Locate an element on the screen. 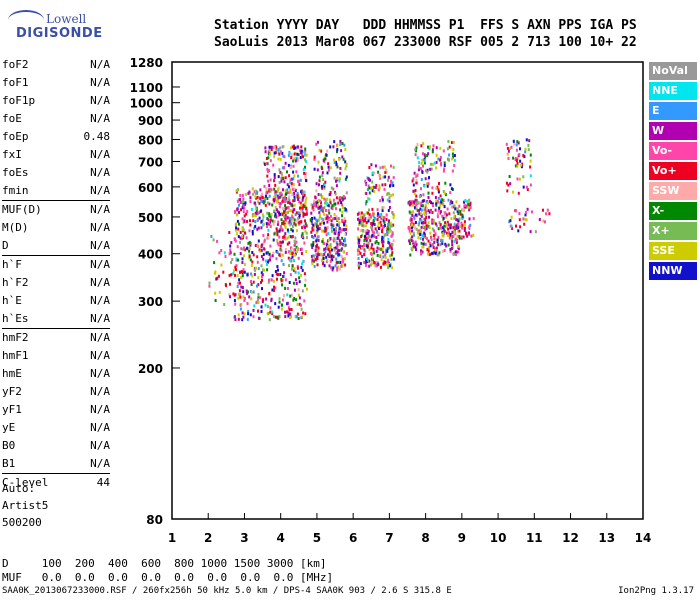  param-row: yF1 N/A is located at coordinates (56, 410).